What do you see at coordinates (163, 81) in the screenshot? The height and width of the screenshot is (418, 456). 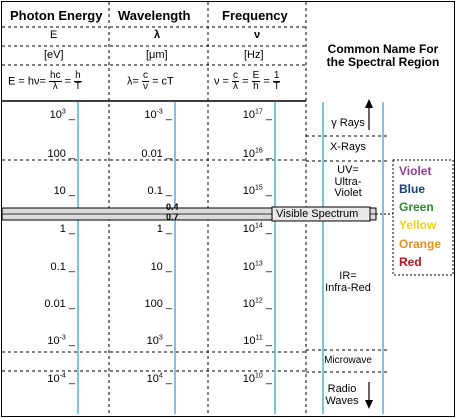 I see `formula-wavelength-rhs: = cT` at bounding box center [163, 81].